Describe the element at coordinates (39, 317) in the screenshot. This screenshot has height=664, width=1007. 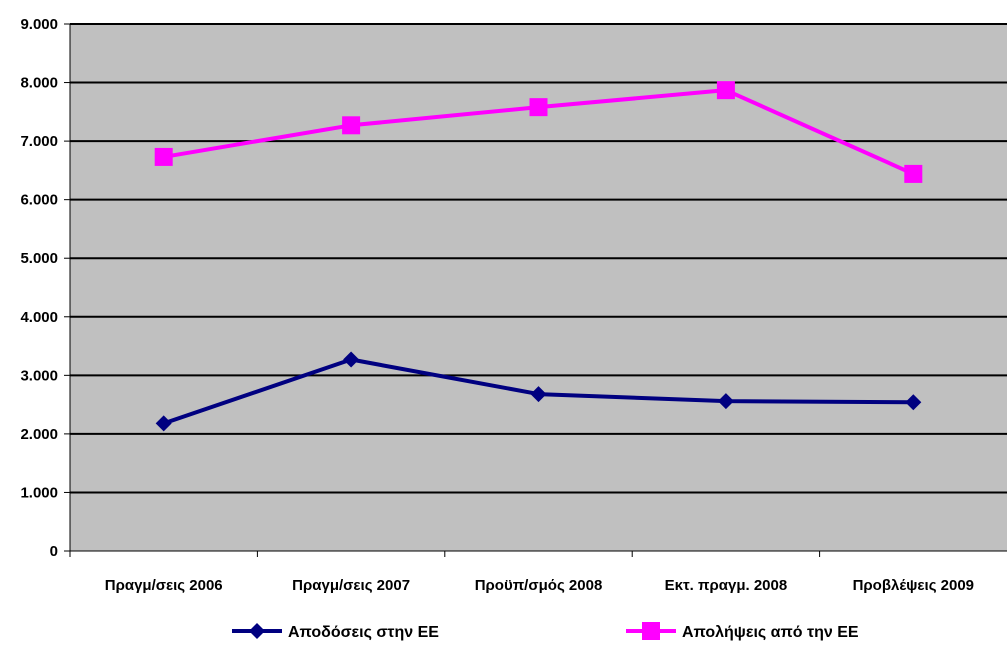
I see `y-tick-label: 4.000` at that location.